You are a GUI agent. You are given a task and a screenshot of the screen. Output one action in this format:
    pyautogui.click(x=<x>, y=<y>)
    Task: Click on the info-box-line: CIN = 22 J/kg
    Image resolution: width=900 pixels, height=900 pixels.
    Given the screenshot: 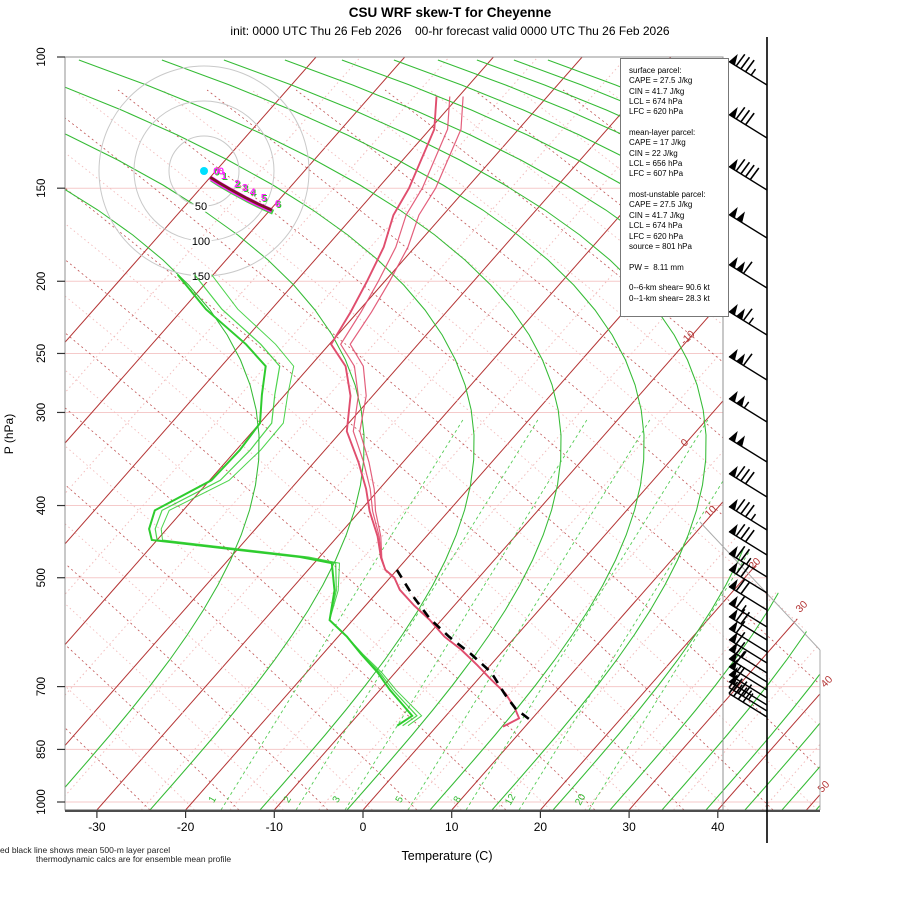 What is the action you would take?
    pyautogui.click(x=653, y=153)
    